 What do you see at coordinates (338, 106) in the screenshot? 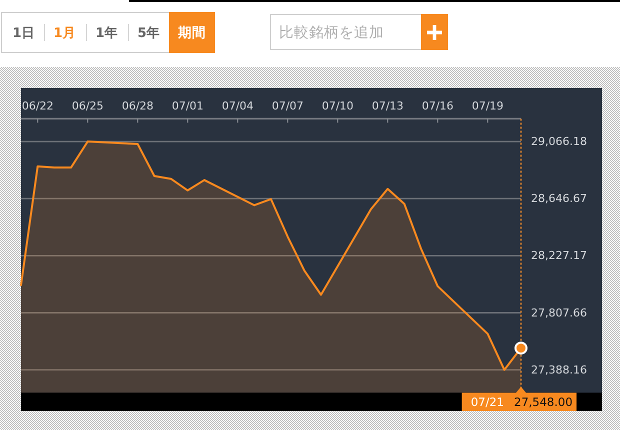
I see `x-tick-label: 07/10` at bounding box center [338, 106].